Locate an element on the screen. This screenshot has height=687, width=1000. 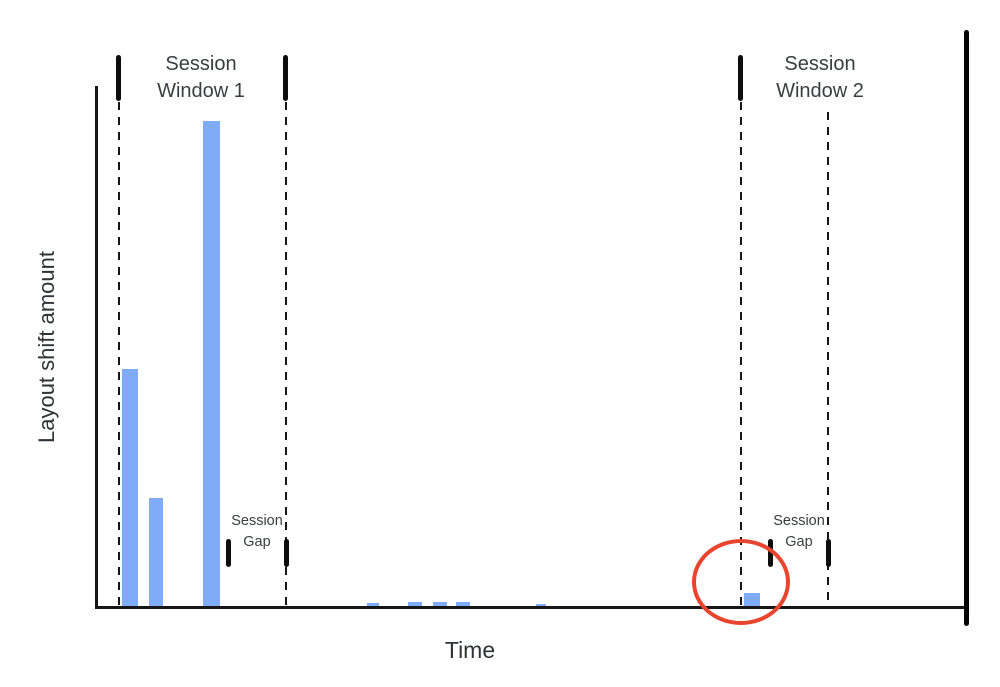
session-gap-2-label-line1: Session is located at coordinates (799, 521).